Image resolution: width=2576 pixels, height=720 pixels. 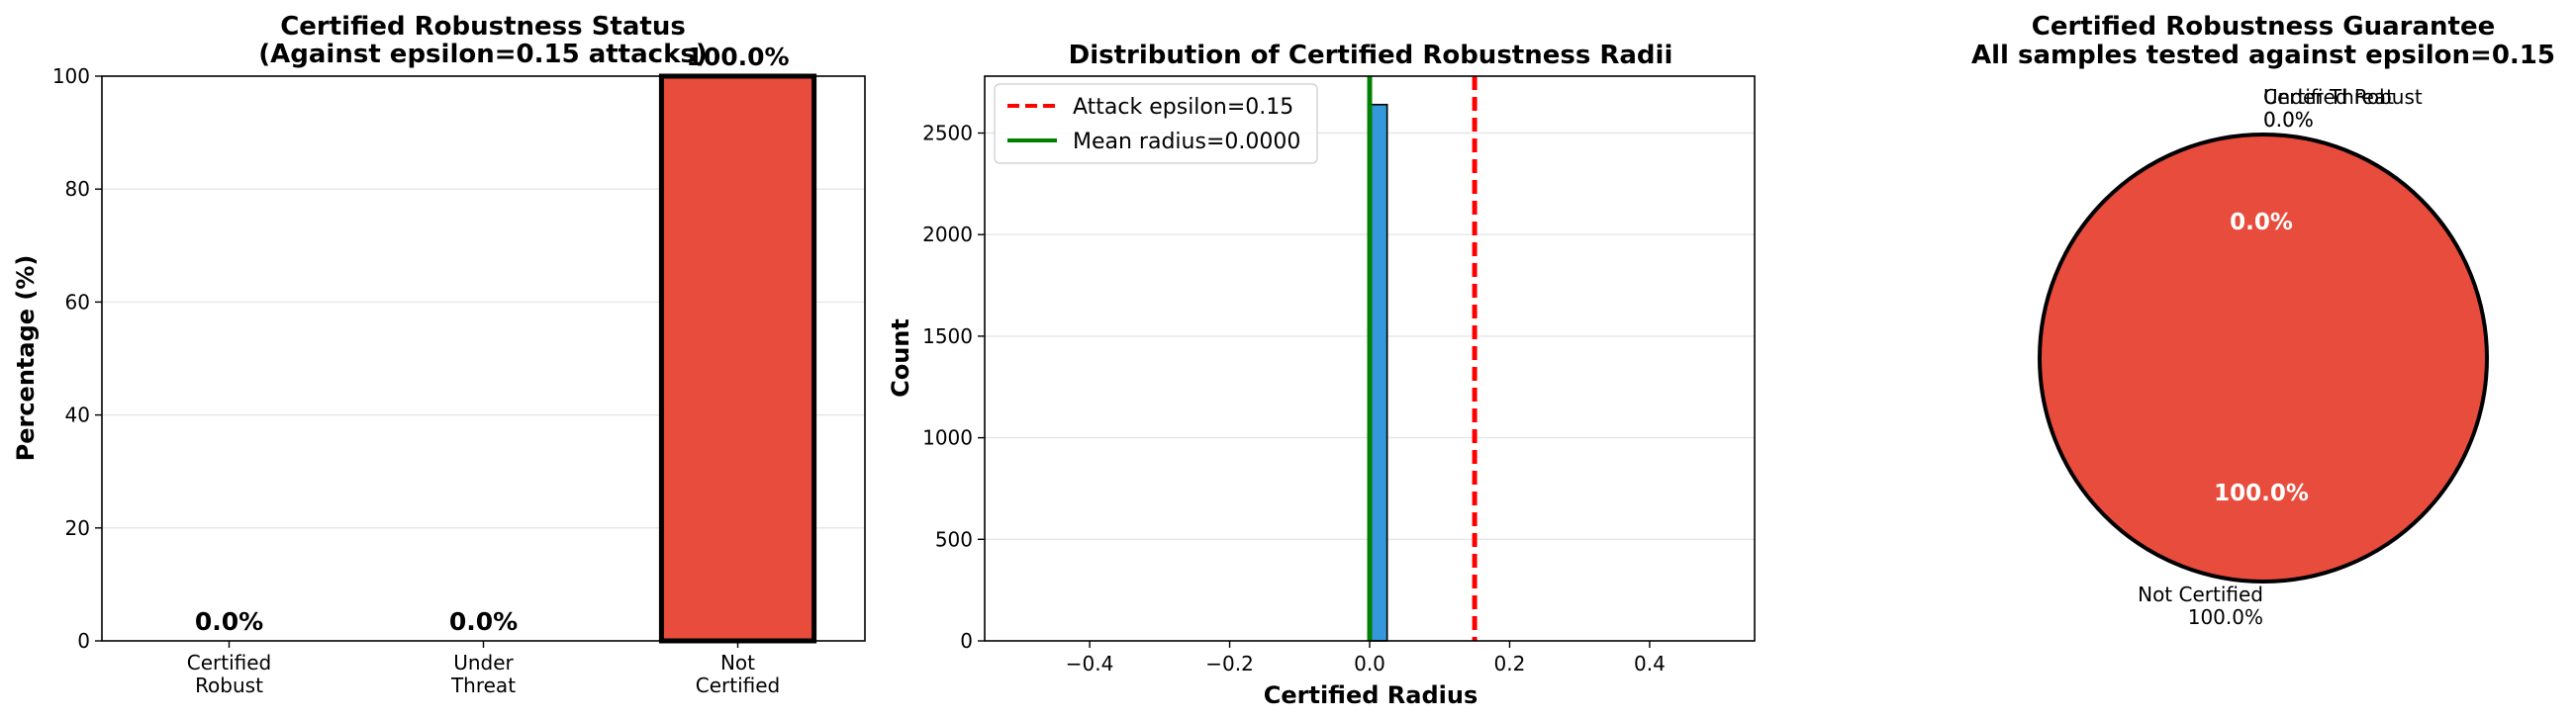 What do you see at coordinates (1090, 663) in the screenshot?
I see `x-tick-label: −0.4` at bounding box center [1090, 663].